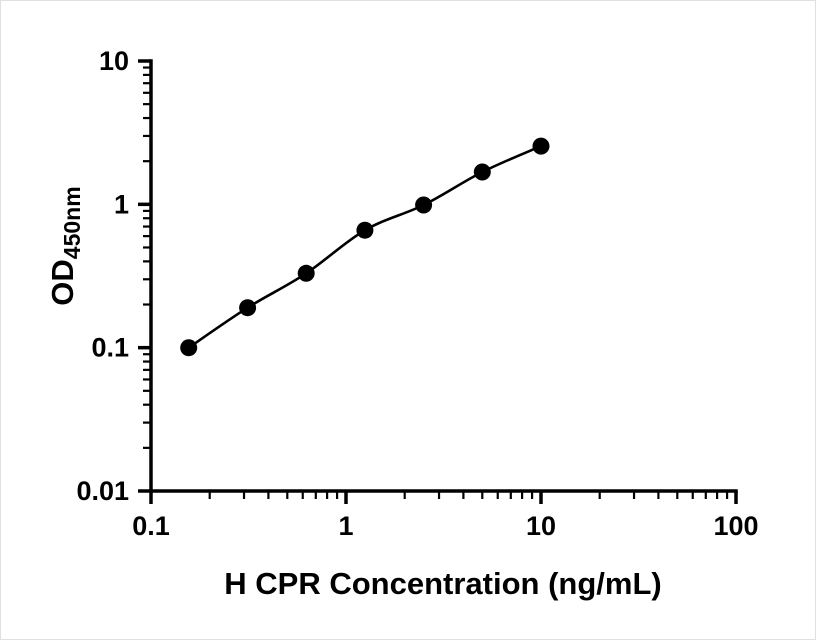  What do you see at coordinates (735, 526) in the screenshot?
I see `x-tick-label: 100` at bounding box center [735, 526].